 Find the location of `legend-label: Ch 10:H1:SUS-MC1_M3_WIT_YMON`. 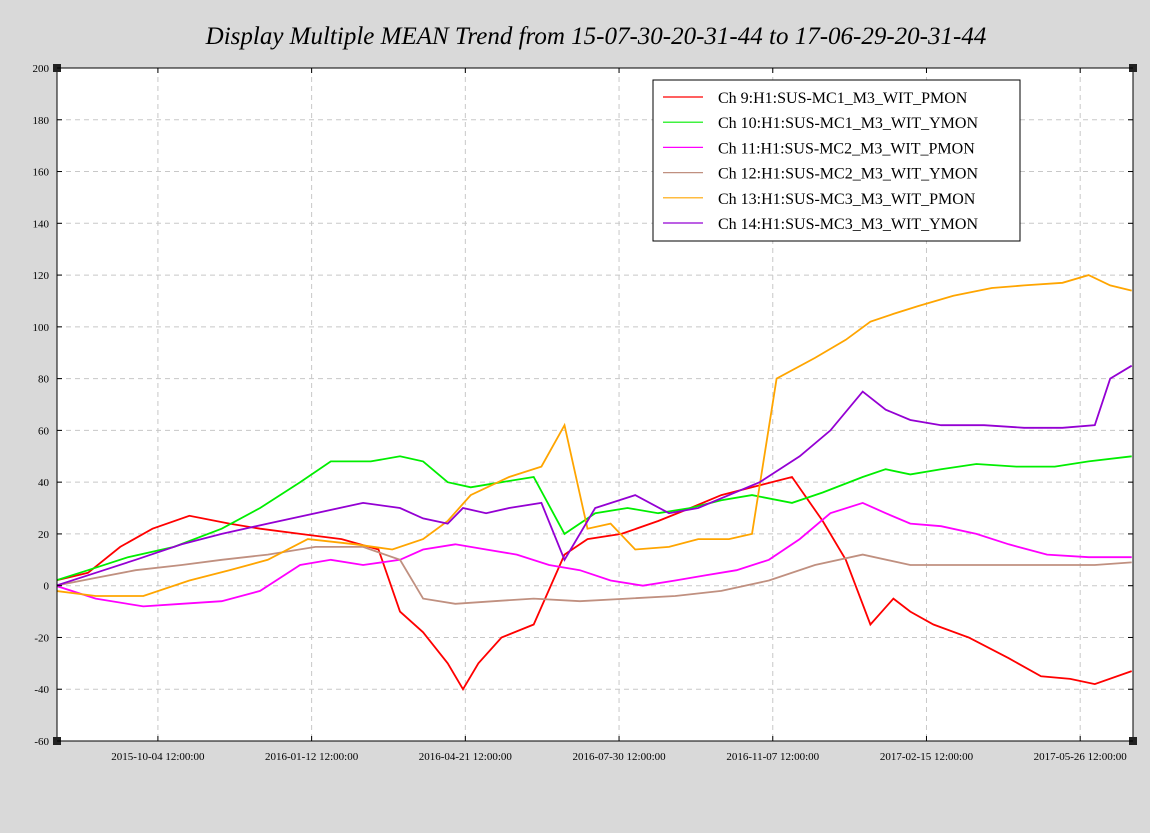

legend-label: Ch 10:H1:SUS-MC1_M3_WIT_YMON is located at coordinates (848, 123).